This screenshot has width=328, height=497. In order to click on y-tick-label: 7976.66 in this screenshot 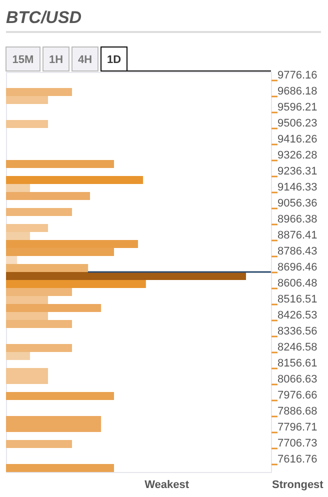, I will do `click(298, 396)`.